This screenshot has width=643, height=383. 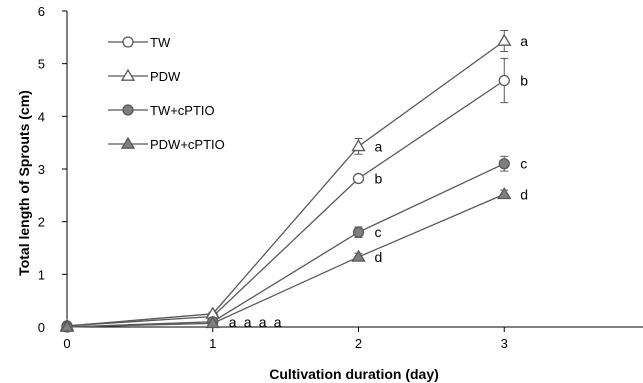 What do you see at coordinates (41, 64) in the screenshot?
I see `y-tick-label: 5` at bounding box center [41, 64].